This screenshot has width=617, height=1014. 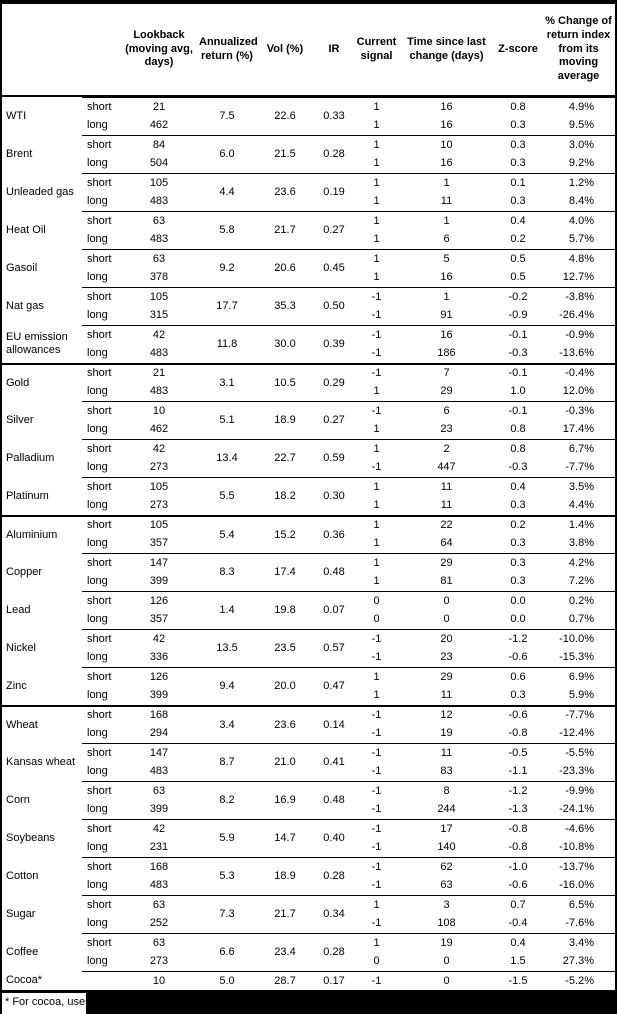 I want to click on time-since-change-value: 22, so click(x=446, y=524).